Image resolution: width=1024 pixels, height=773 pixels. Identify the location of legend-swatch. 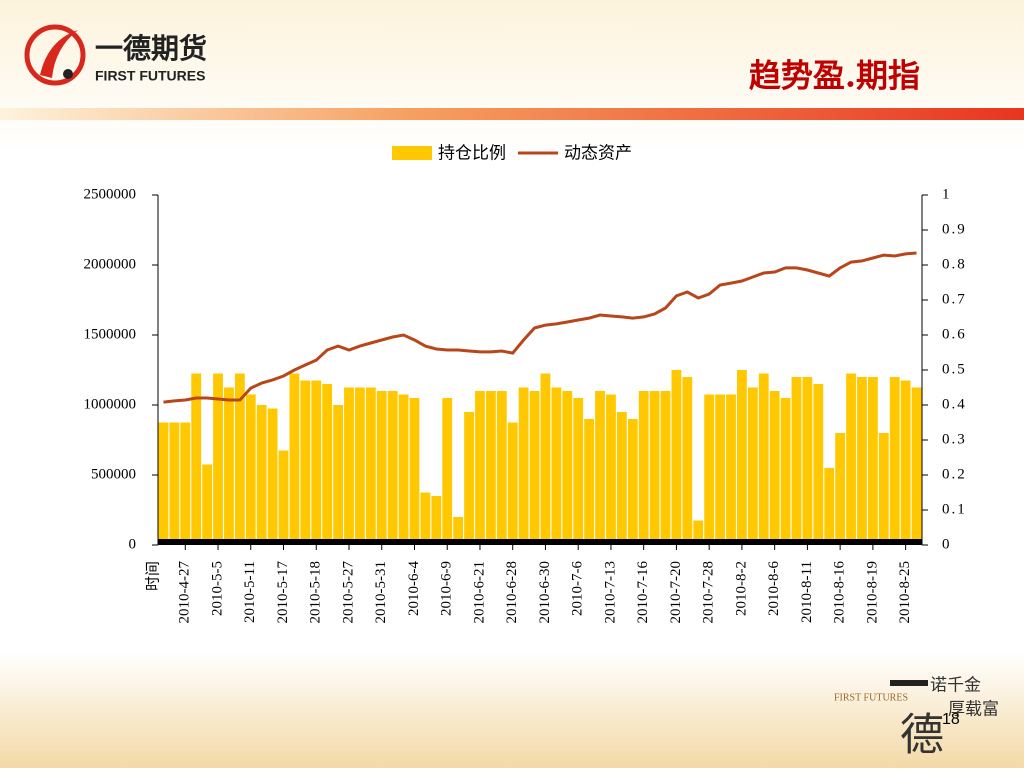
(412, 153).